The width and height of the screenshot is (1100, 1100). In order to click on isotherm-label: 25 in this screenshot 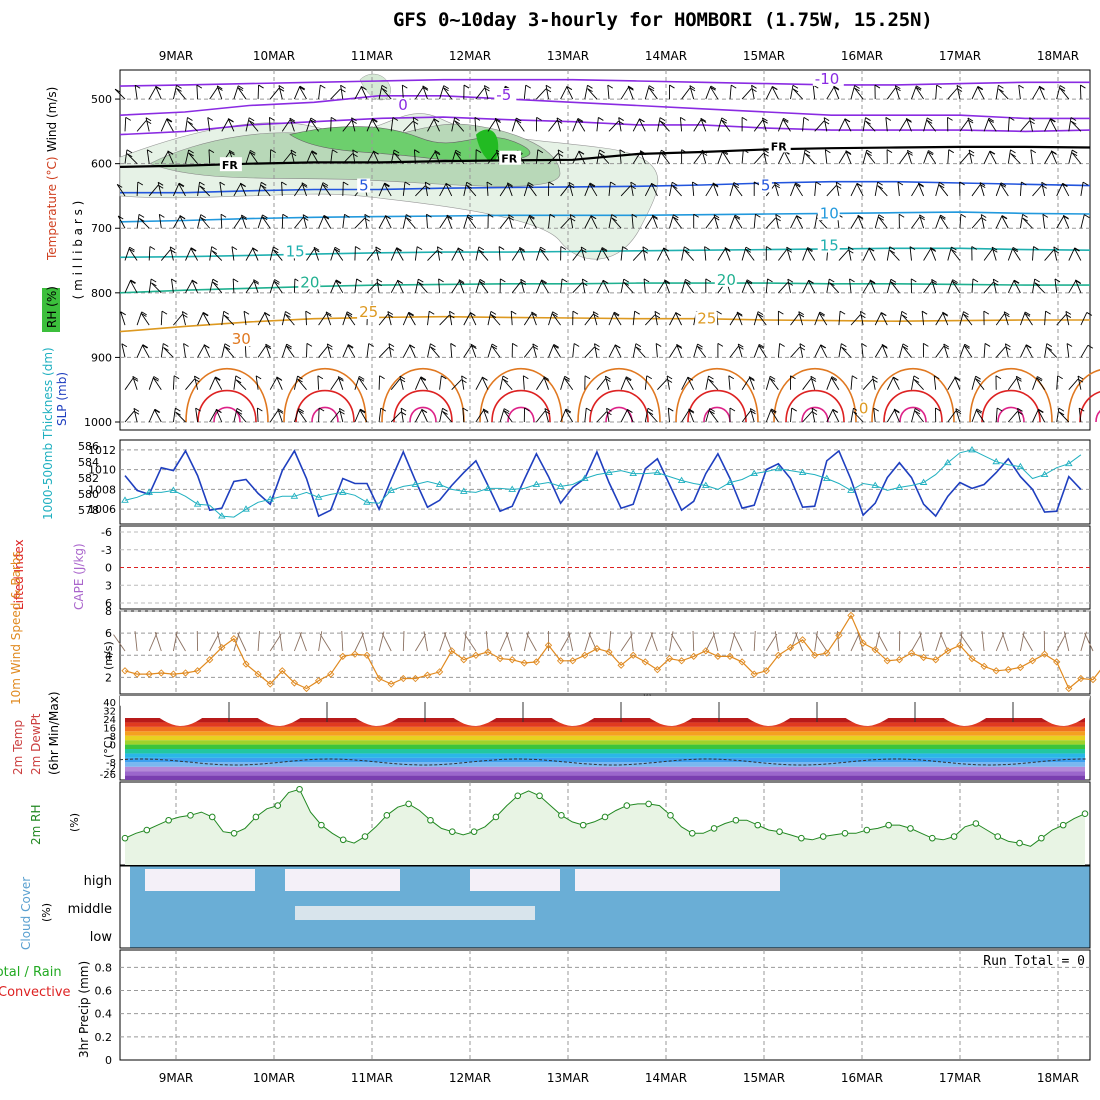, I will do `click(706, 319)`.